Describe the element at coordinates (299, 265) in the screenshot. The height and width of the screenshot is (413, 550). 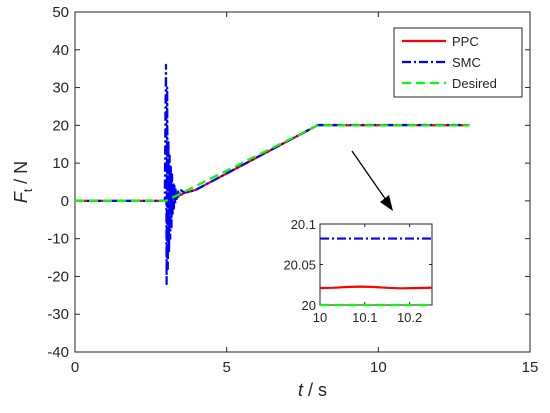
I see `inset-y-tick-label: 20.05` at that location.